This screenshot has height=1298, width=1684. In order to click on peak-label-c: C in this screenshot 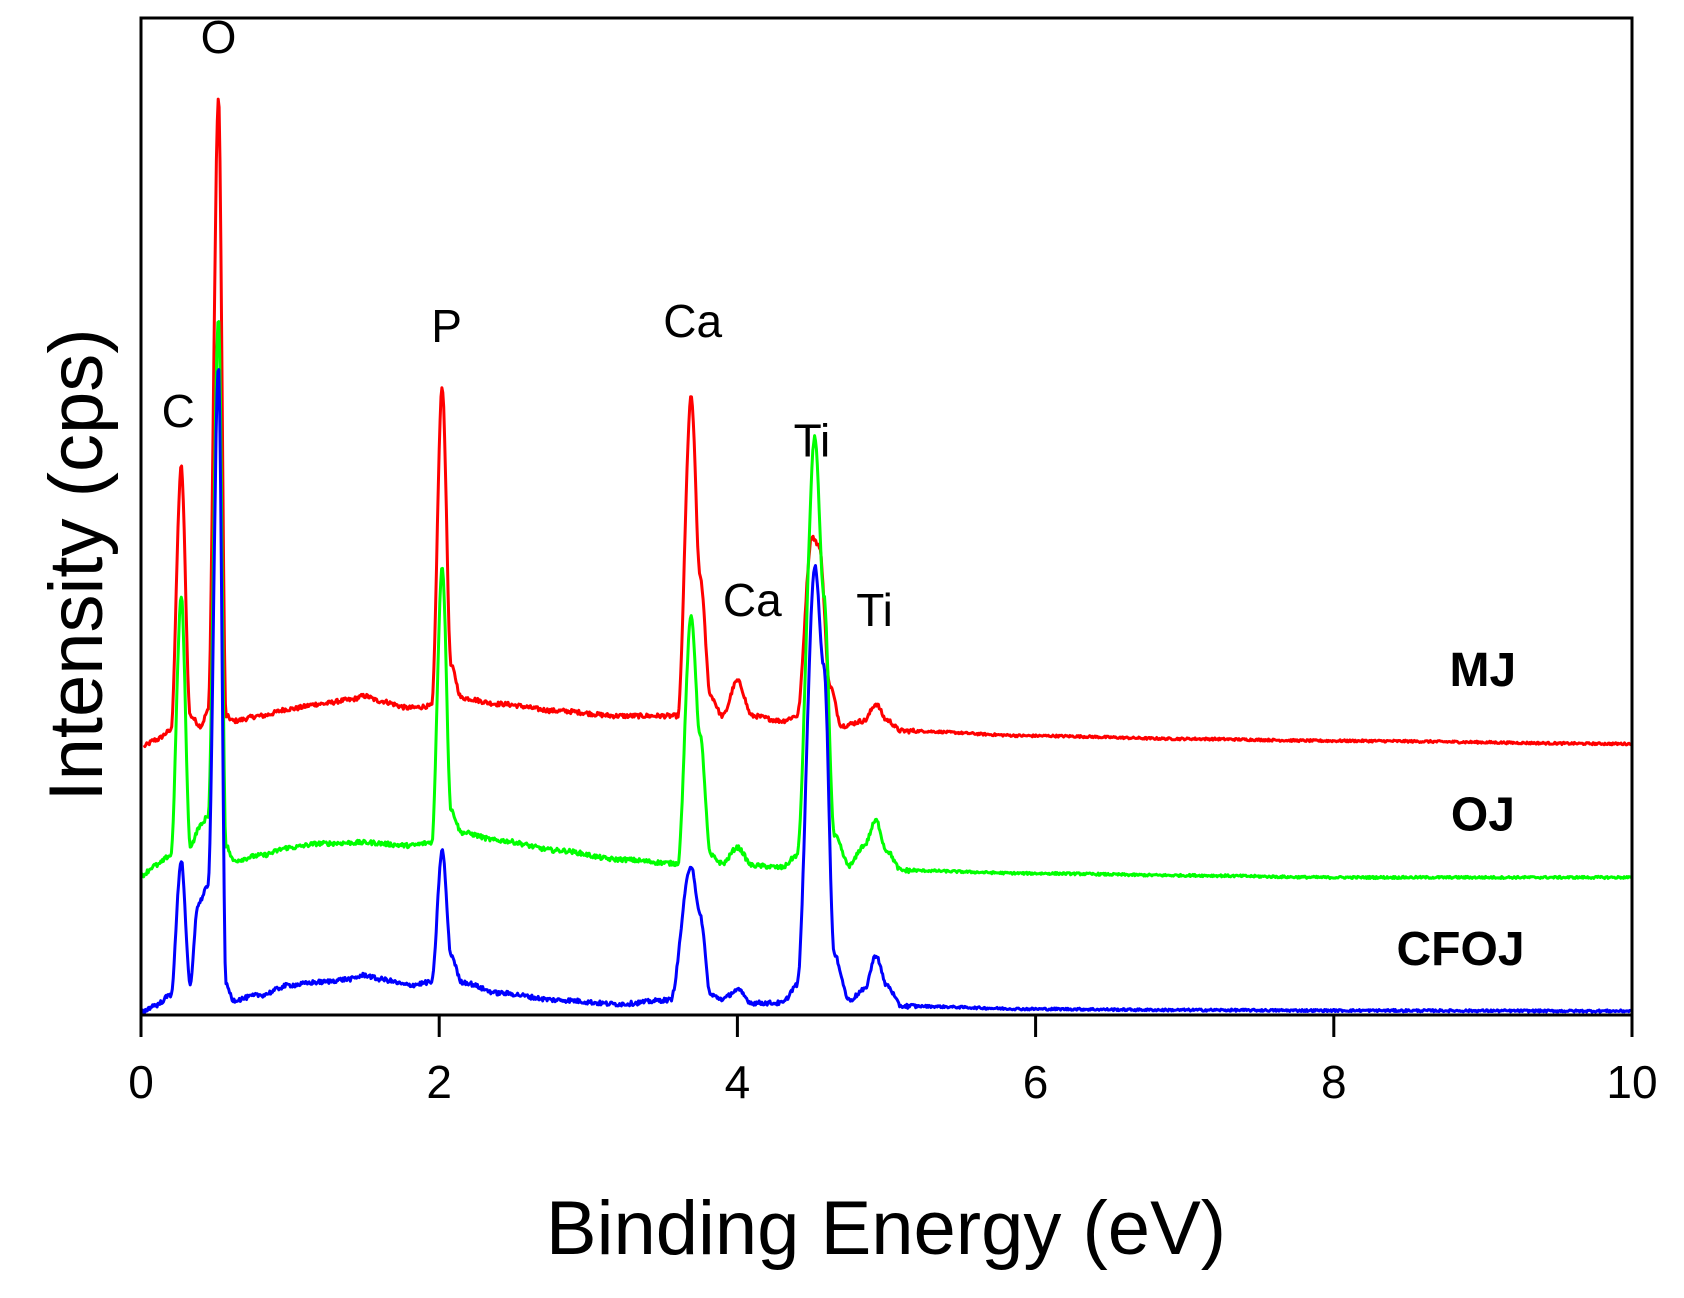, I will do `click(178, 411)`.